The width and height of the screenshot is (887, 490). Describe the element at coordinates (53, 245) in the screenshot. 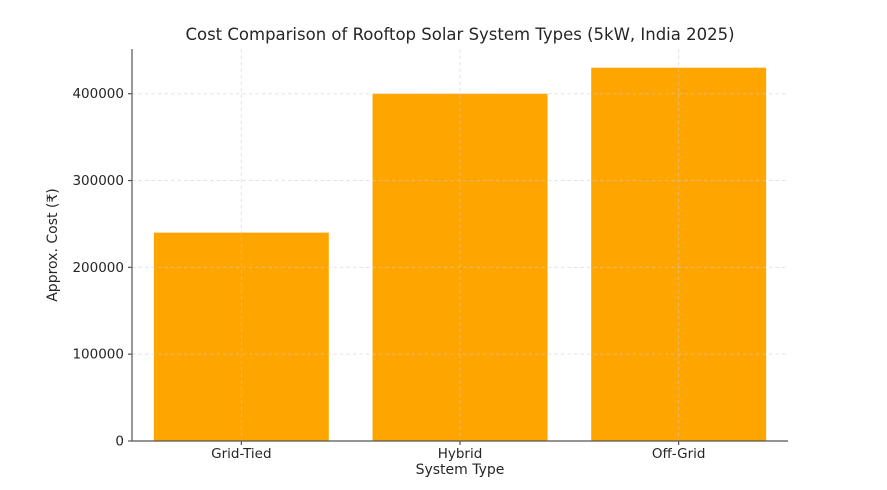

I see `y-axis-label: Approx. Cost (₹)` at that location.